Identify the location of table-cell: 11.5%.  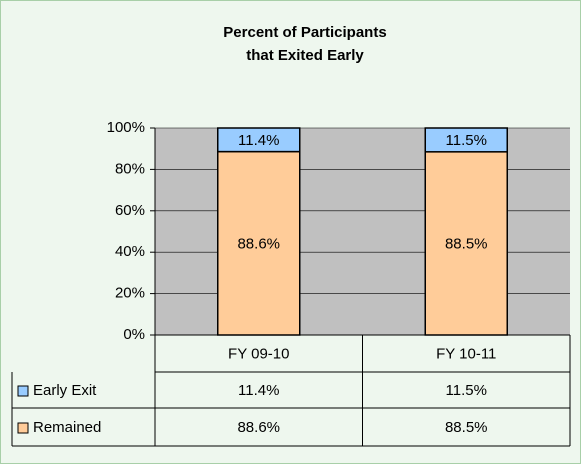
(466, 390).